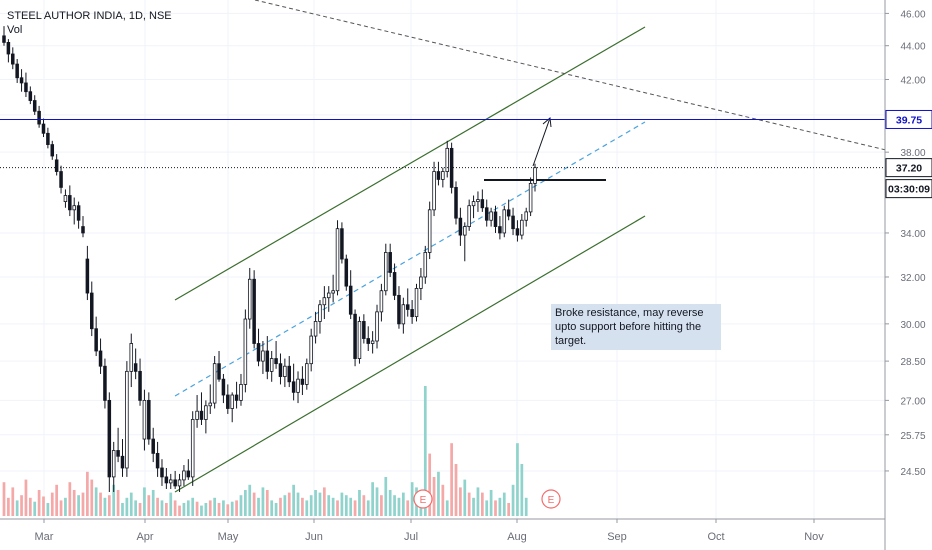 The image size is (932, 550). I want to click on y-tick-label: 32.00, so click(912, 278).